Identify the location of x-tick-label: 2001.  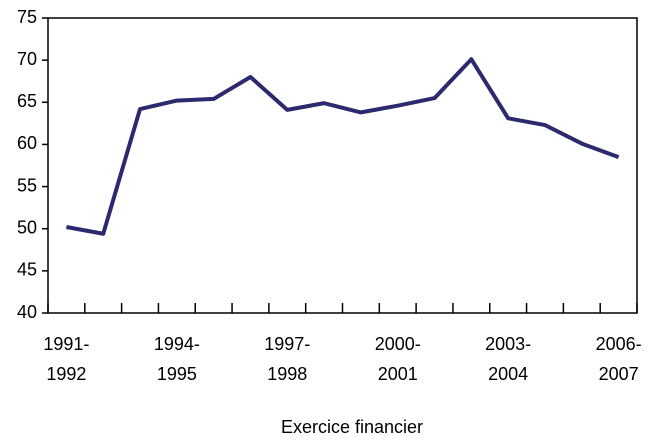
(398, 374).